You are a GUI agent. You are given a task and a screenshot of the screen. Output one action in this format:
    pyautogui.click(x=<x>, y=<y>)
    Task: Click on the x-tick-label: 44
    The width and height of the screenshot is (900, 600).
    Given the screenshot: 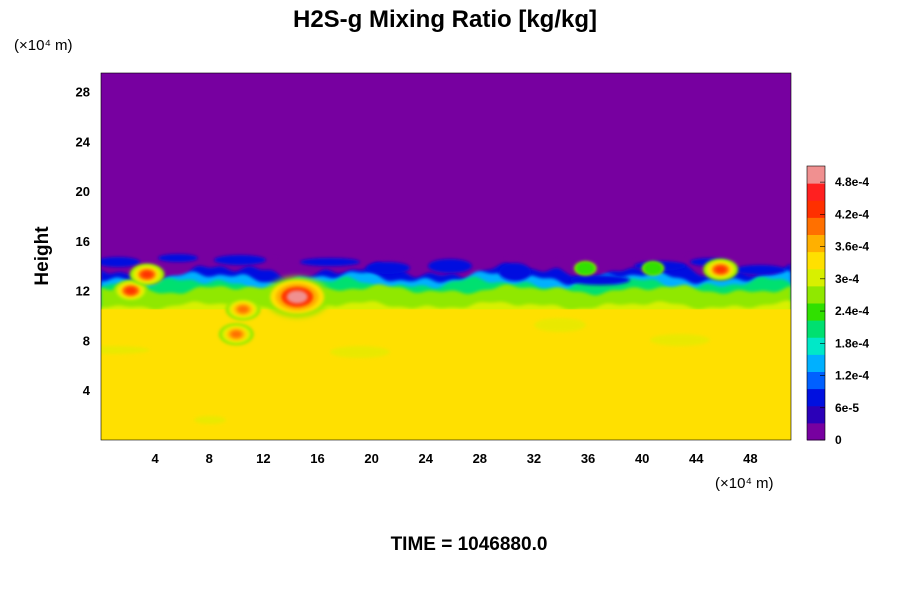 What is the action you would take?
    pyautogui.click(x=696, y=458)
    